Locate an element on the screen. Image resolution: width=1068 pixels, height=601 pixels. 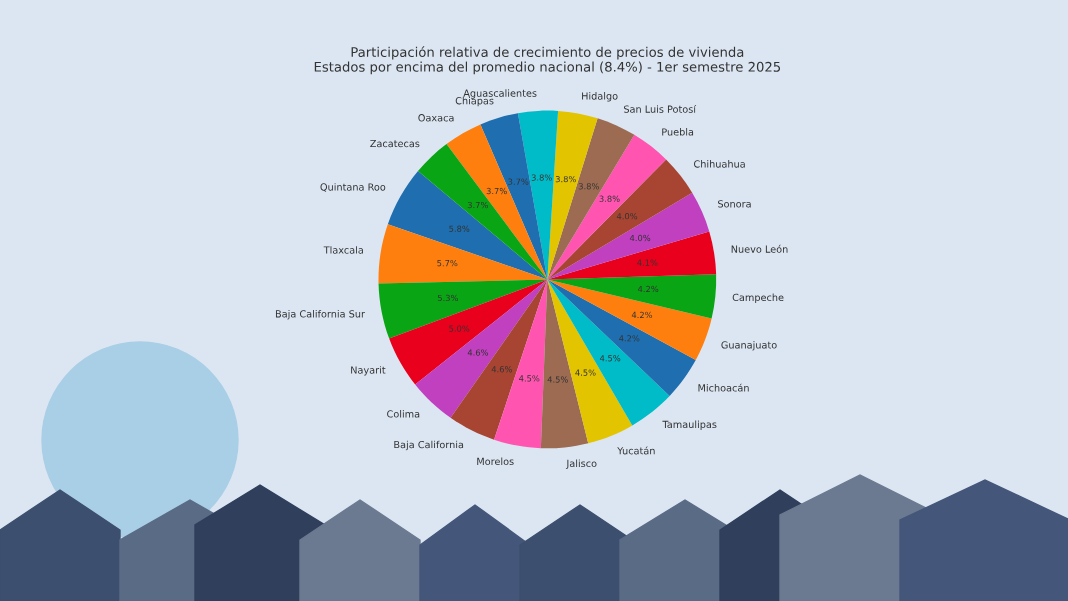
slice-label: Morelos is located at coordinates (495, 461).